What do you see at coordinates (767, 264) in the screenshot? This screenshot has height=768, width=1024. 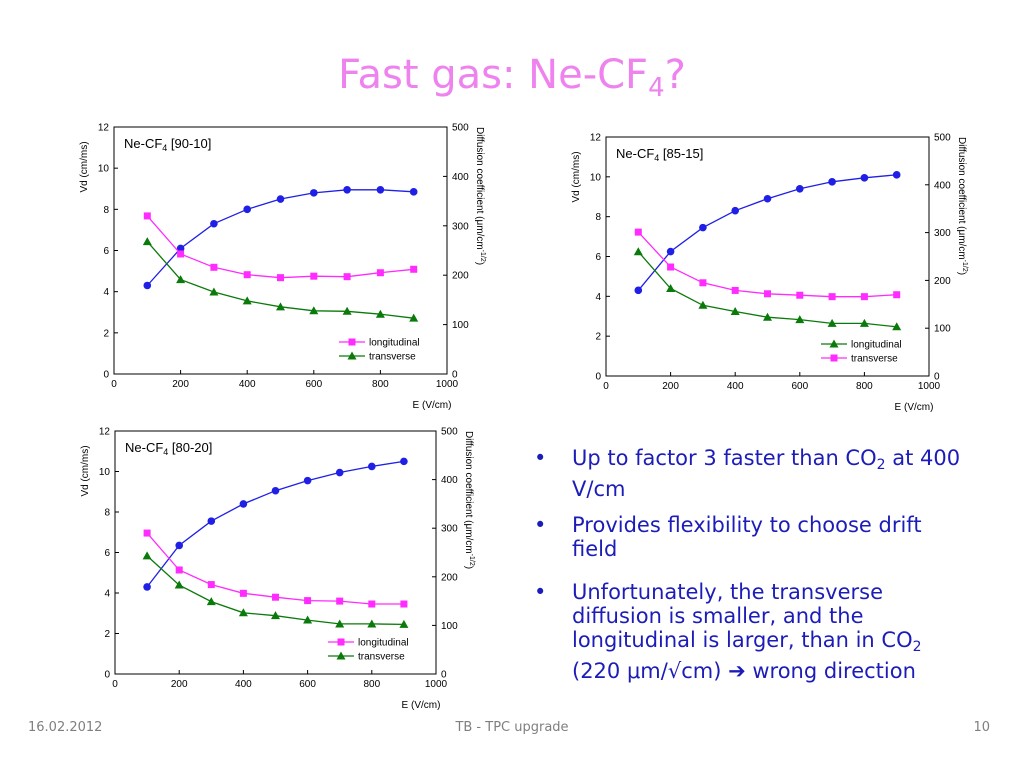 I see `series-transverse` at bounding box center [767, 264].